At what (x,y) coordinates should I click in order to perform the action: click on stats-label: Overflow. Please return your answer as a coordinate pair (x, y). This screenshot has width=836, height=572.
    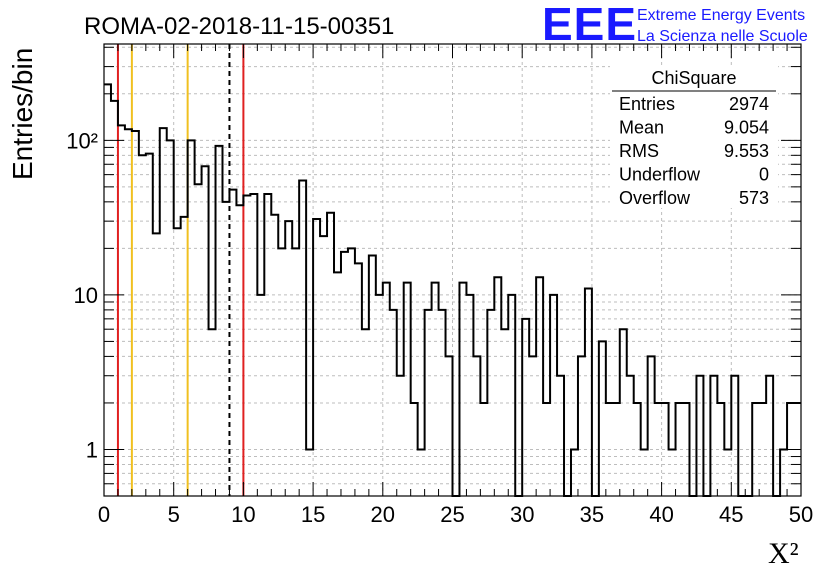
    Looking at the image, I should click on (655, 198).